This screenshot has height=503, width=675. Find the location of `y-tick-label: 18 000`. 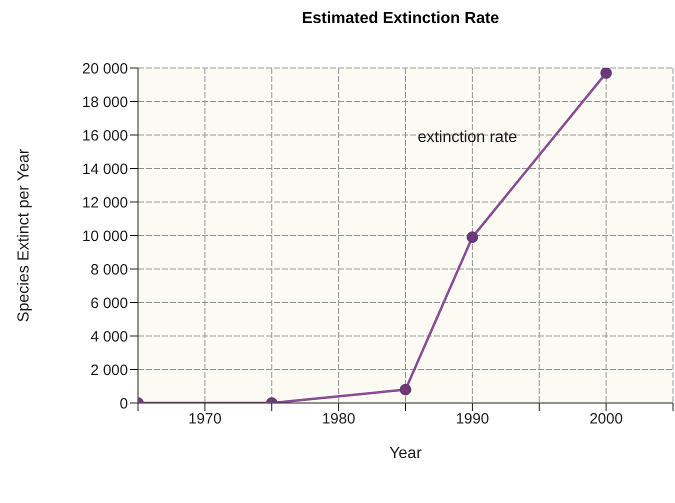

y-tick-label: 18 000 is located at coordinates (105, 102).